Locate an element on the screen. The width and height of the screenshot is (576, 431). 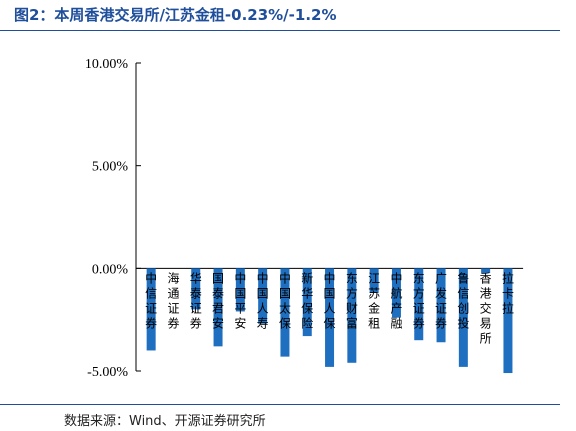
category-label: 东方财富 is located at coordinates (352, 300).